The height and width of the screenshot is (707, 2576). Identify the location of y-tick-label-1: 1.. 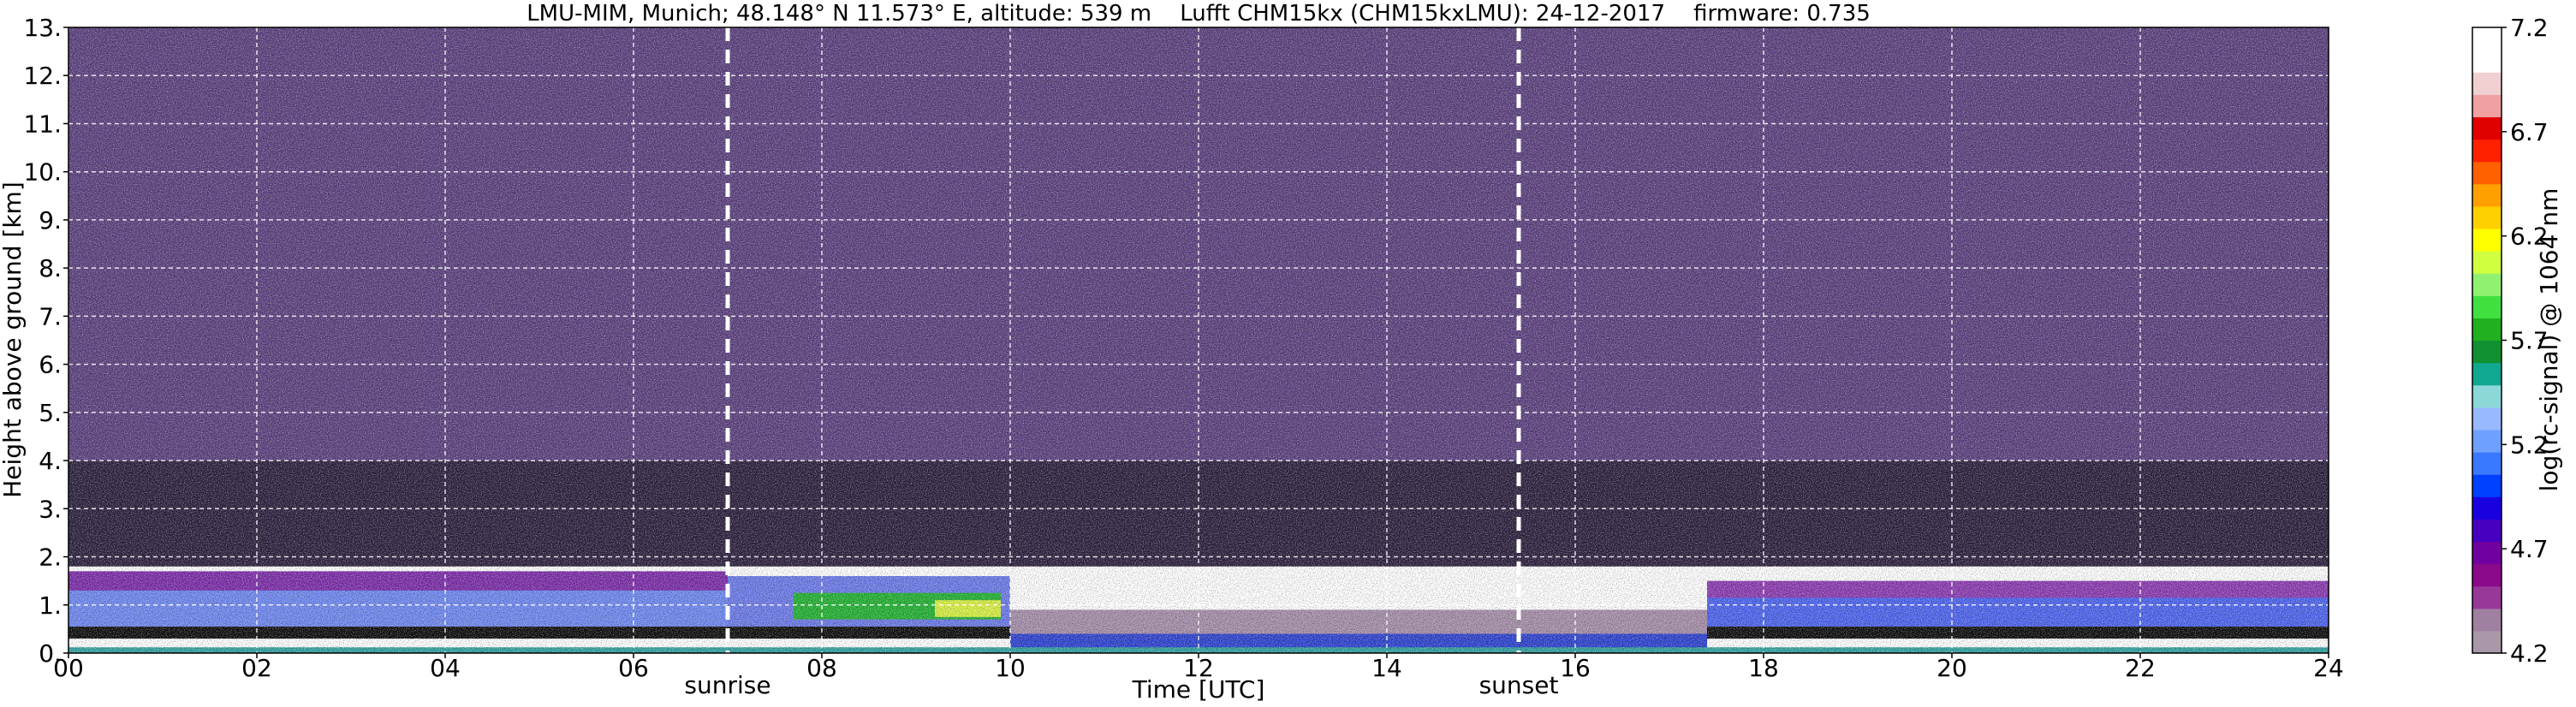
(50, 605).